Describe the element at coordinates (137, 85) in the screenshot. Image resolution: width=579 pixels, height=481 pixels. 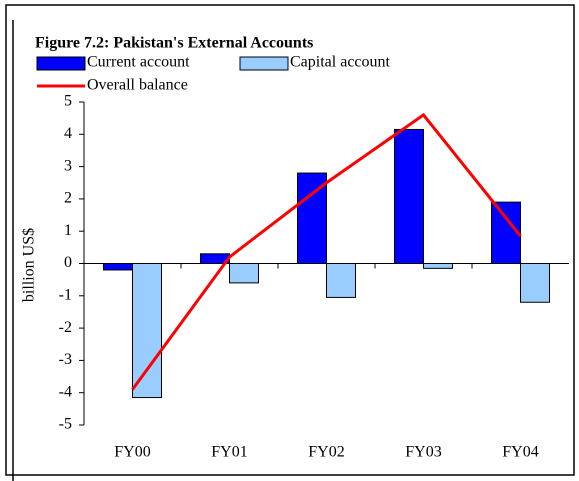
I see `legend-label: Overall balance` at that location.